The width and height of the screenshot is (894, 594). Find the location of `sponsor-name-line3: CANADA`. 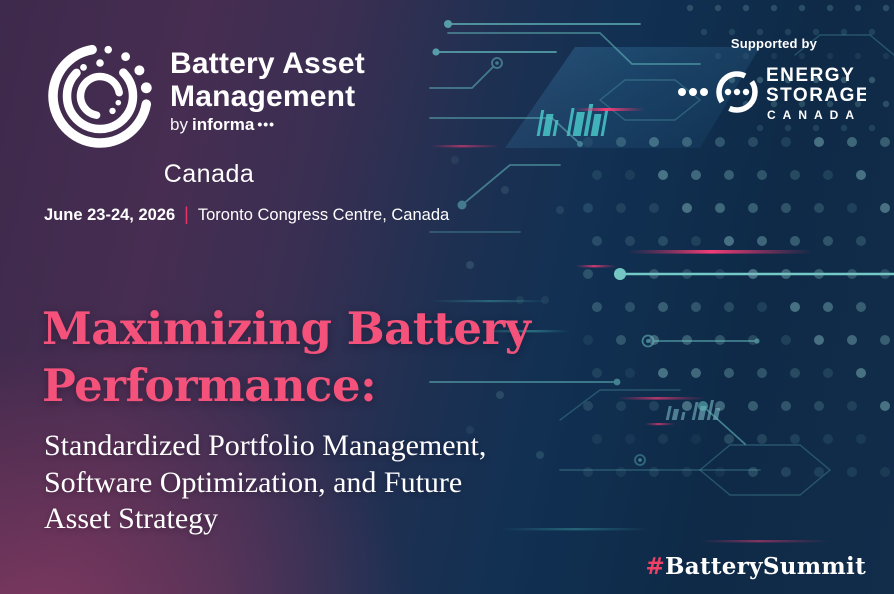

sponsor-name-line3: CANADA is located at coordinates (814, 115).